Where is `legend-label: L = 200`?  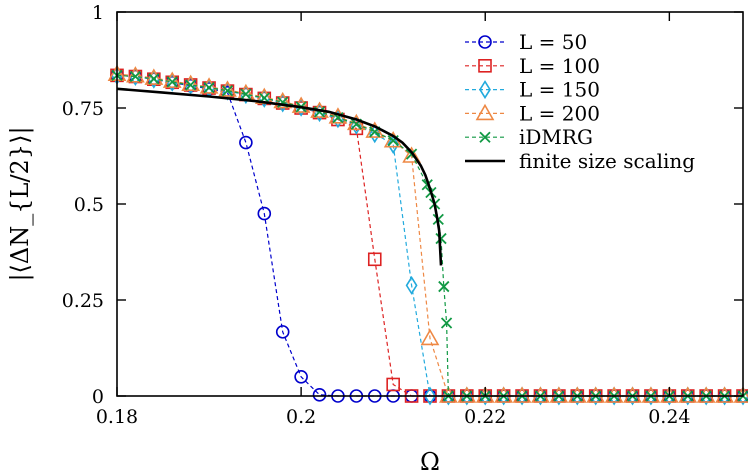
legend-label: L = 200 is located at coordinates (559, 113).